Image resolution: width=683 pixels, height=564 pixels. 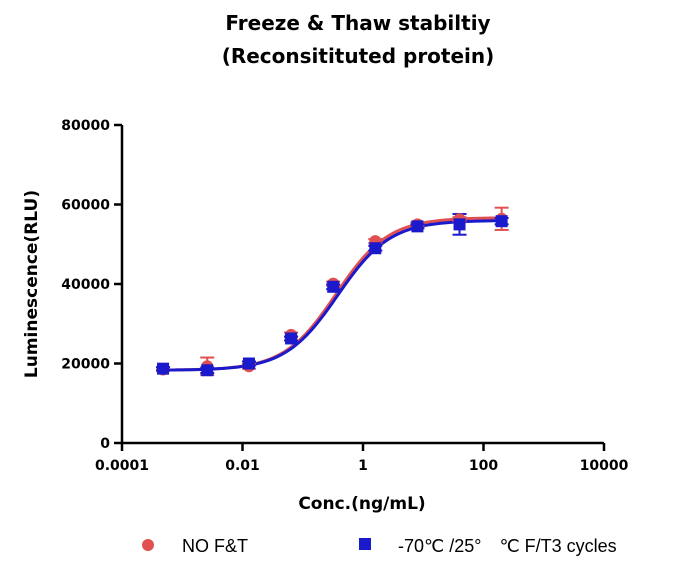 I want to click on x-tick-label: 1, so click(x=363, y=466).